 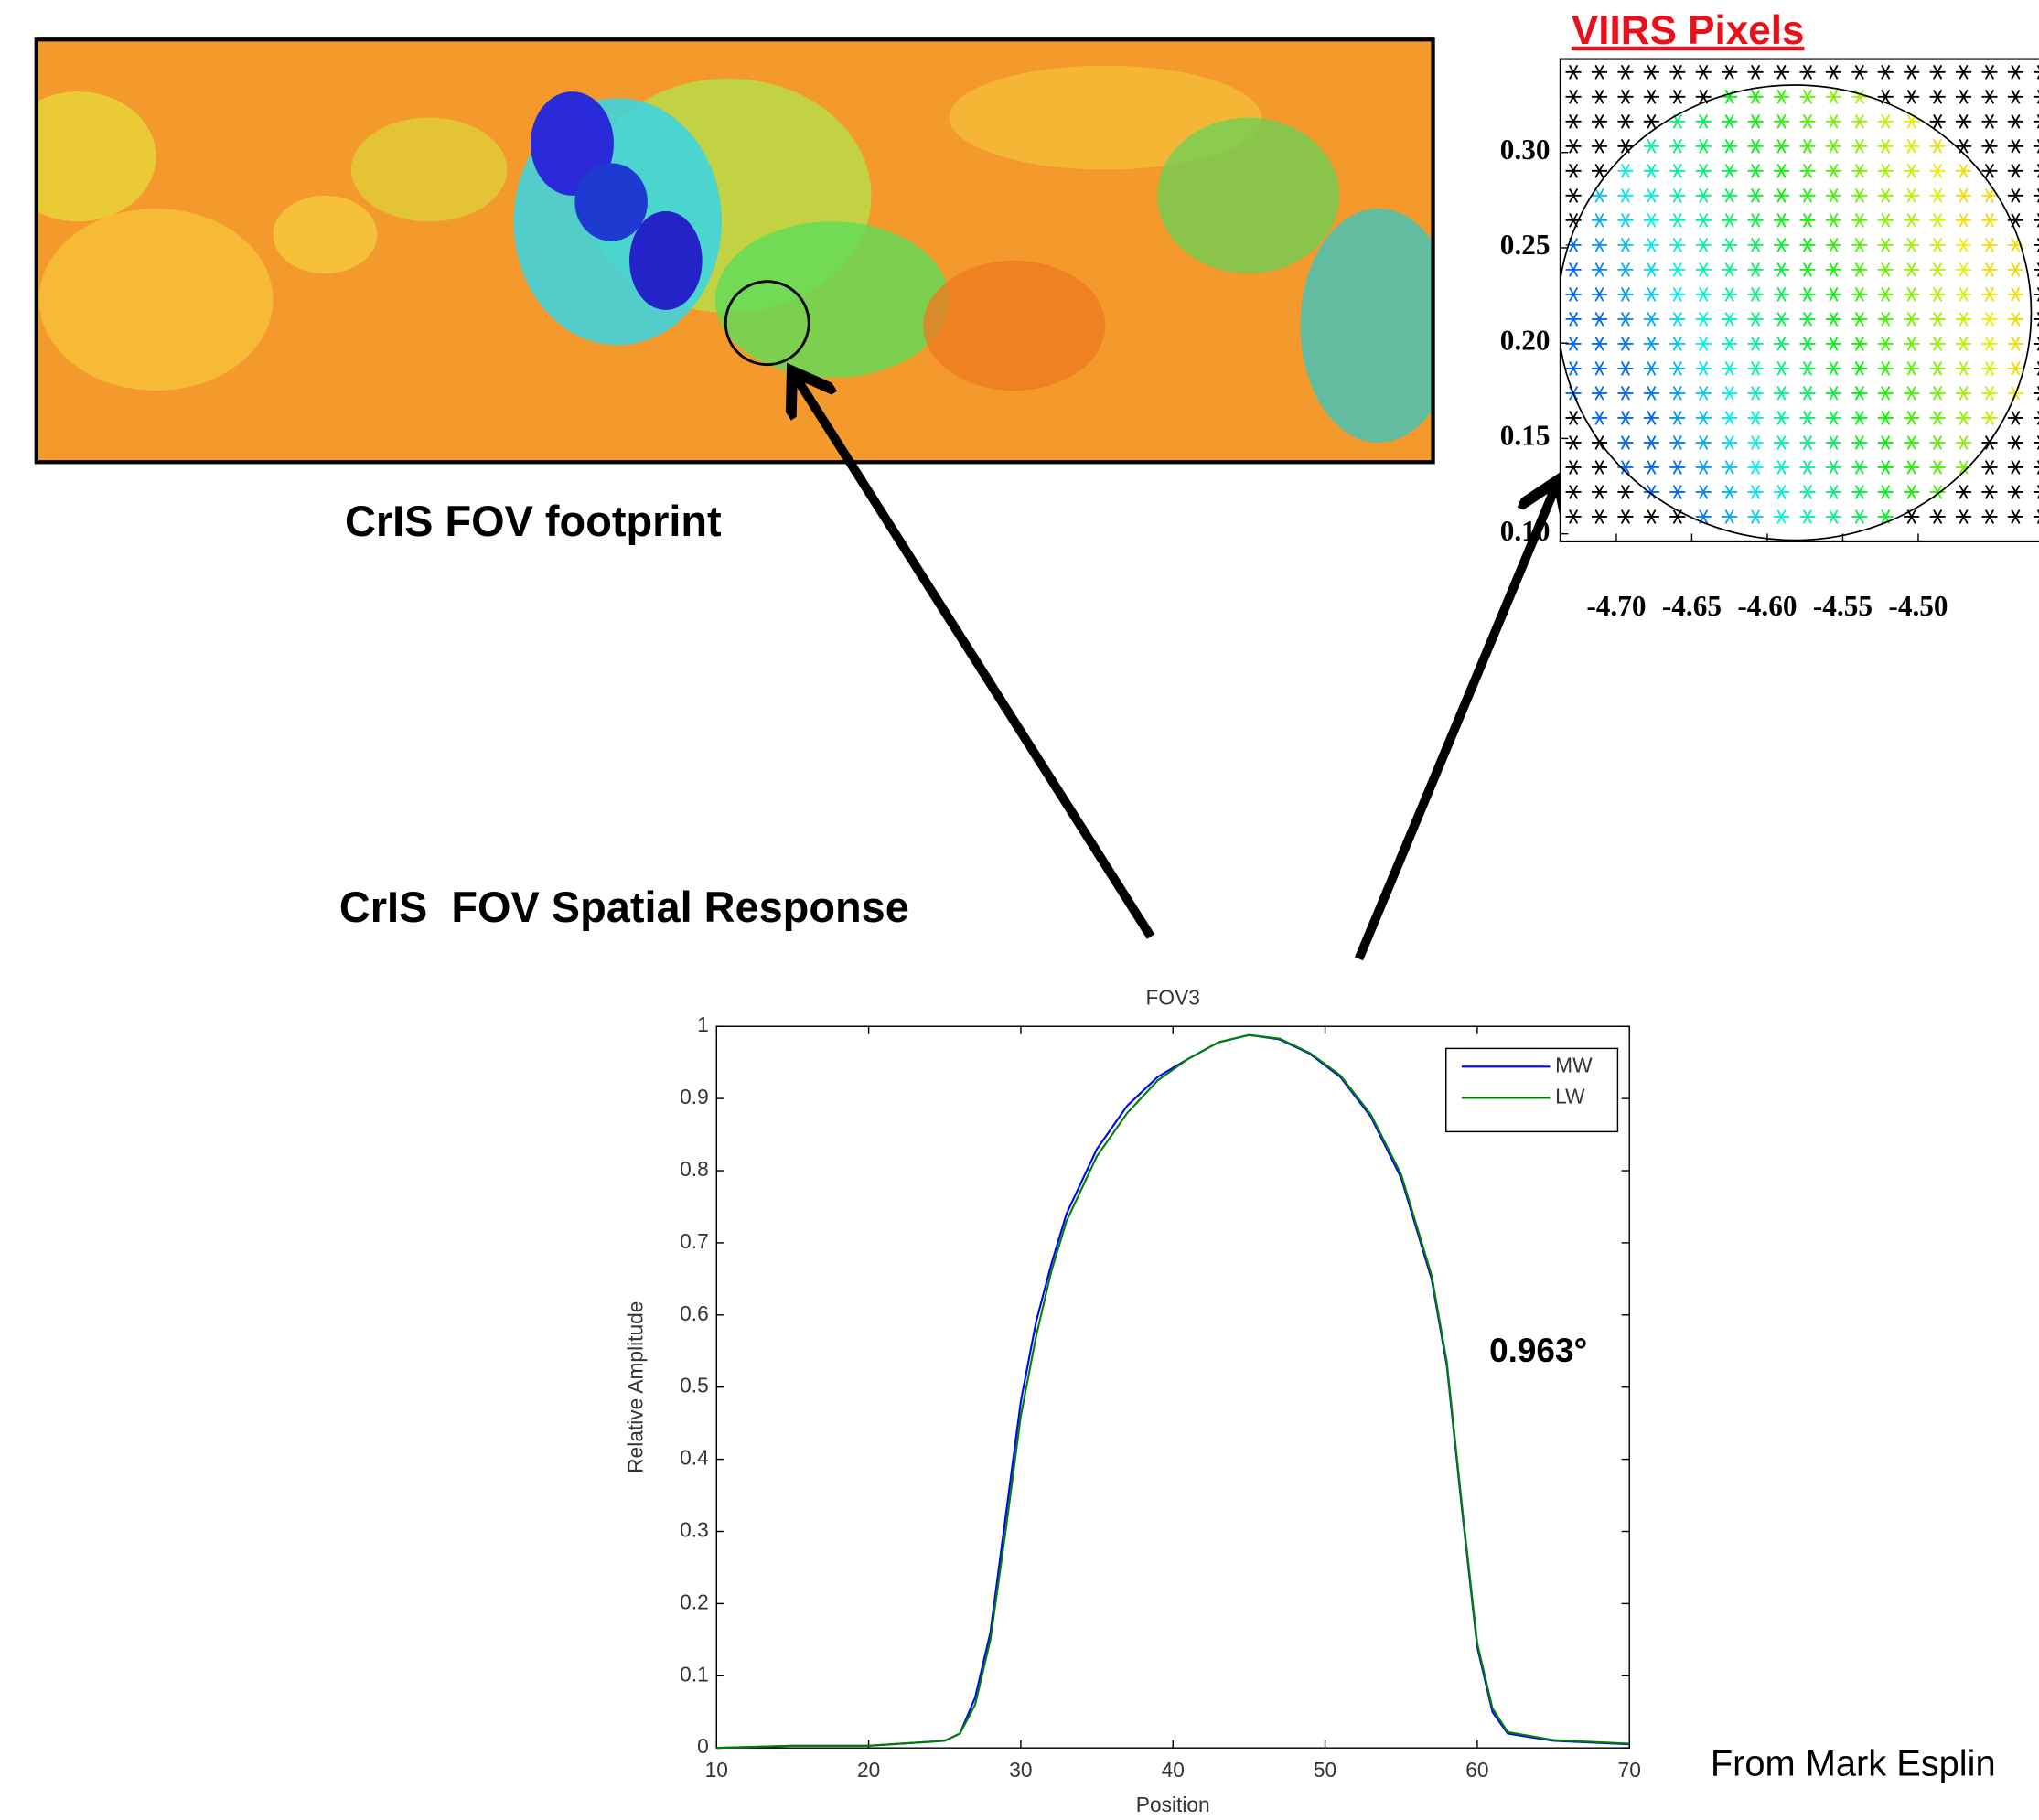 What do you see at coordinates (1630, 1770) in the screenshot?
I see `x-tick-label: 70` at bounding box center [1630, 1770].